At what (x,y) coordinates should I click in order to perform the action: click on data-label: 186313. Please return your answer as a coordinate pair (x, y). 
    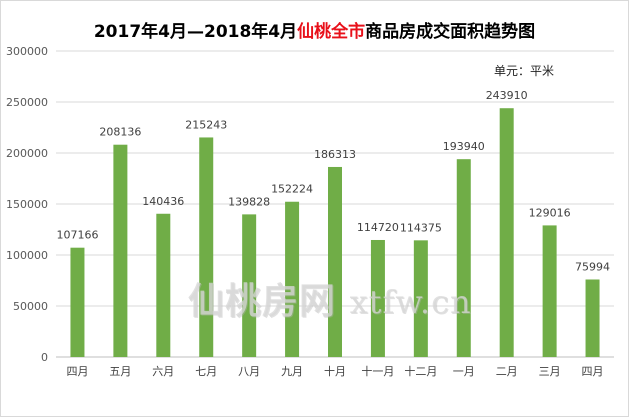
    Looking at the image, I should click on (335, 154).